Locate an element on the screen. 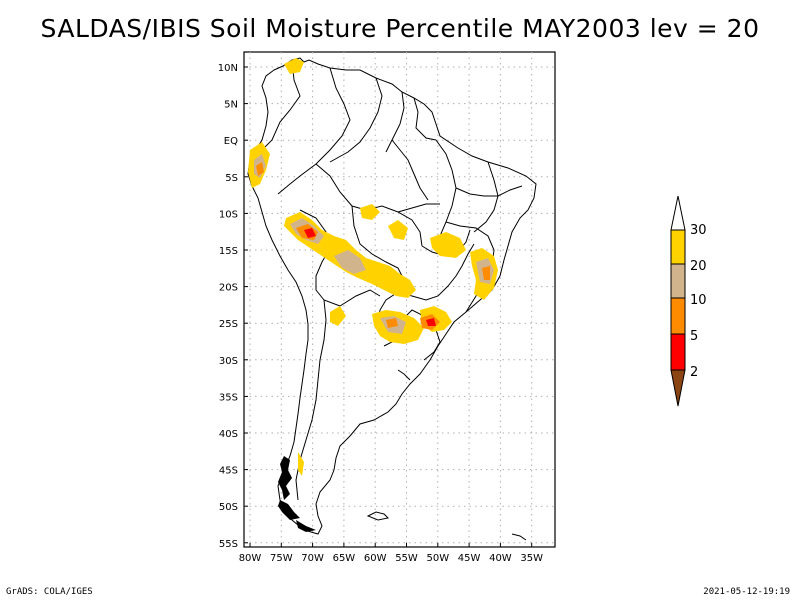 This screenshot has height=600, width=800. lon-label: 65W is located at coordinates (344, 558).